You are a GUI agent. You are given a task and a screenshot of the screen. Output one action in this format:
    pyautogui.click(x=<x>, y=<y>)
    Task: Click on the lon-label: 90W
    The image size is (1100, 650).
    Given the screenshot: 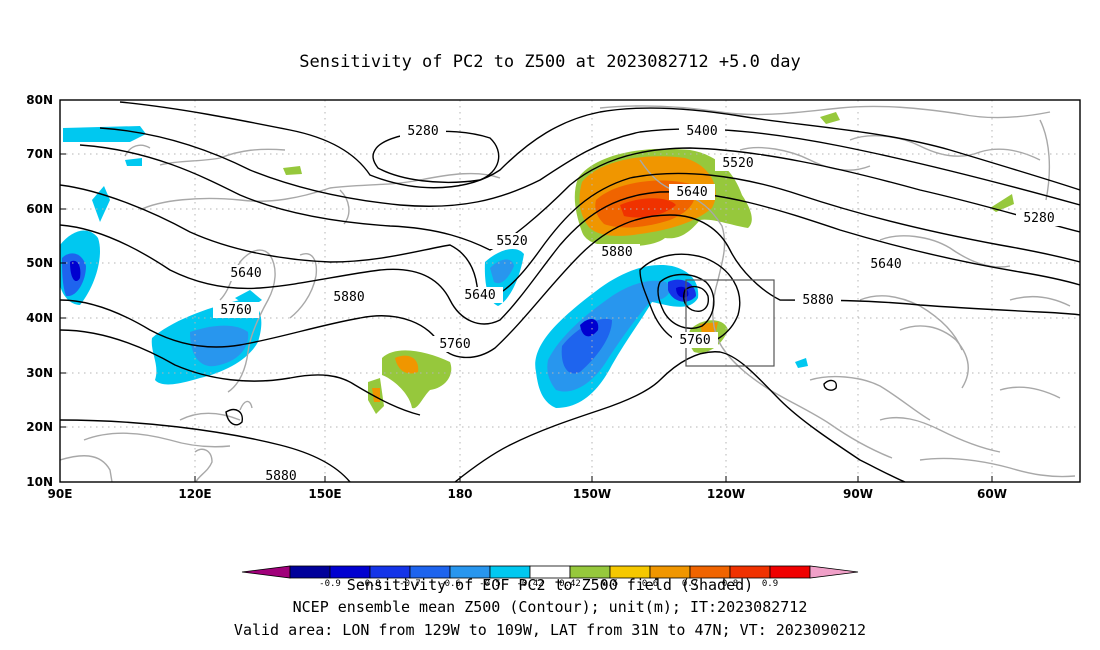 What is the action you would take?
    pyautogui.click(x=858, y=494)
    